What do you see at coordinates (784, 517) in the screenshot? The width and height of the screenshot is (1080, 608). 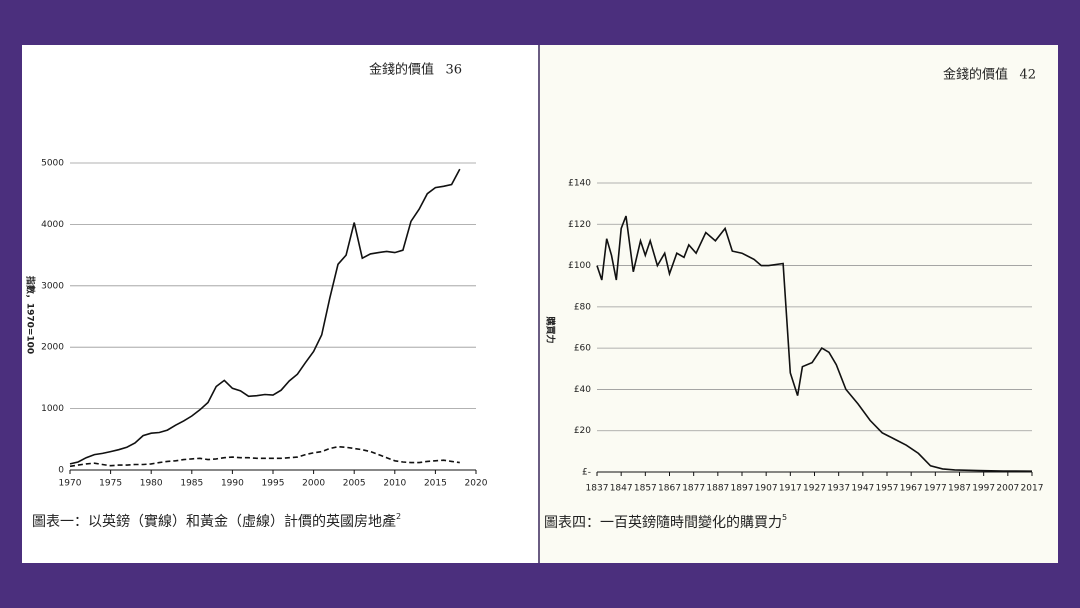 I see `footnote-mark: 5` at bounding box center [784, 517].